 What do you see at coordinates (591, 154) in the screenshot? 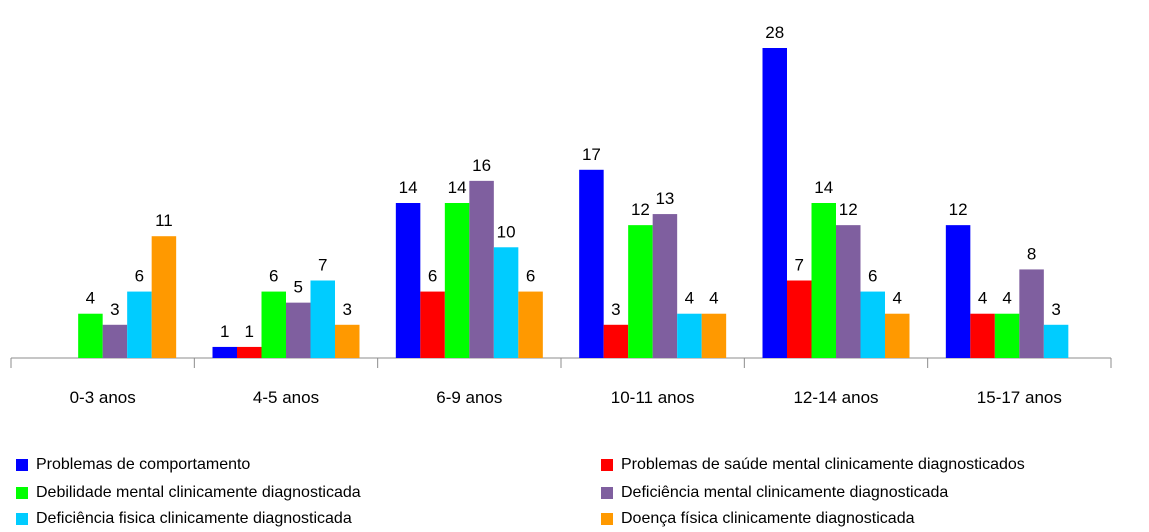
I see `data-label: 17` at bounding box center [591, 154].